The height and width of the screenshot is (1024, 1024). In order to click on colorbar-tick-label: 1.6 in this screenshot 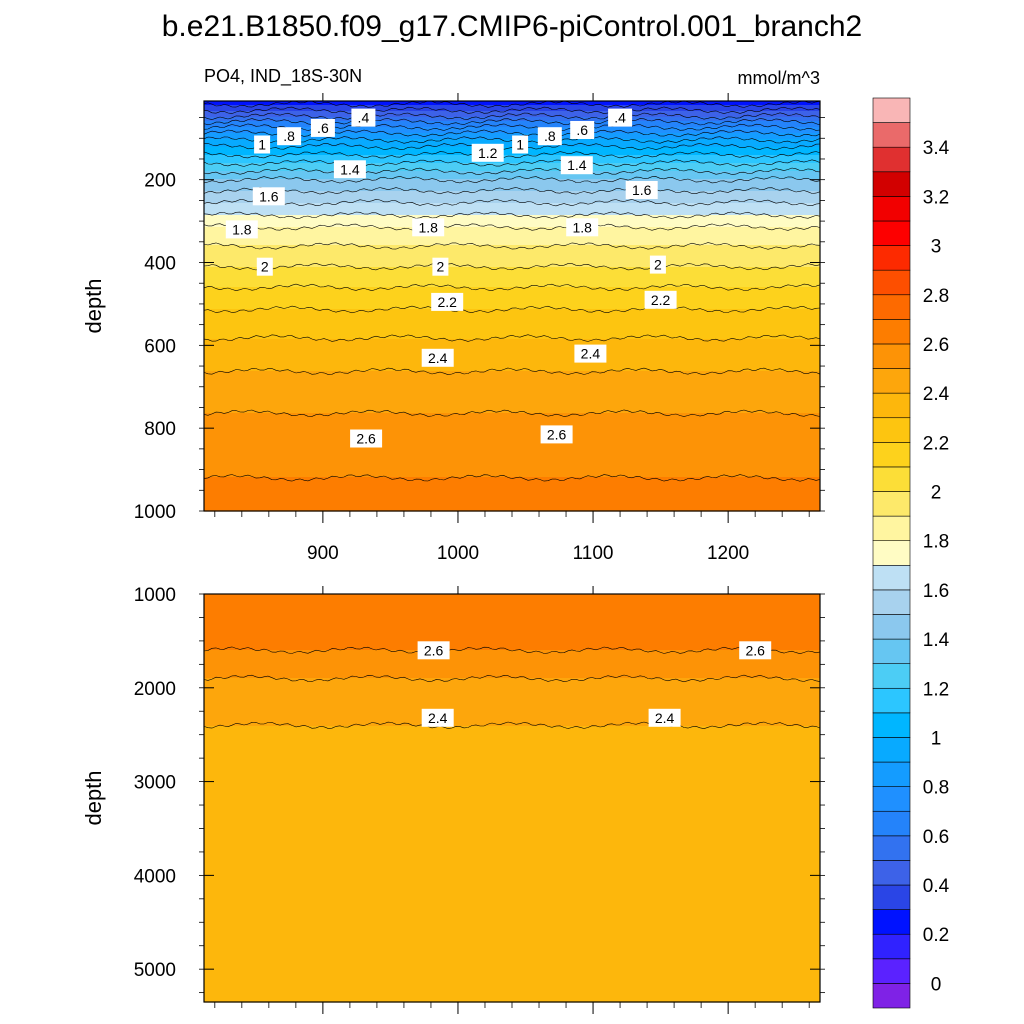, I will do `click(936, 591)`.